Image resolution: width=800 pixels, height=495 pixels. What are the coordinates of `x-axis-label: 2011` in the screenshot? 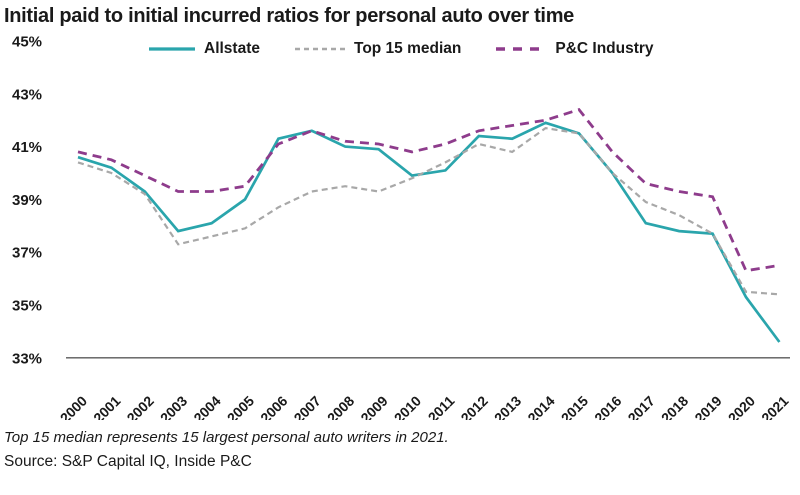 It's located at (441, 406).